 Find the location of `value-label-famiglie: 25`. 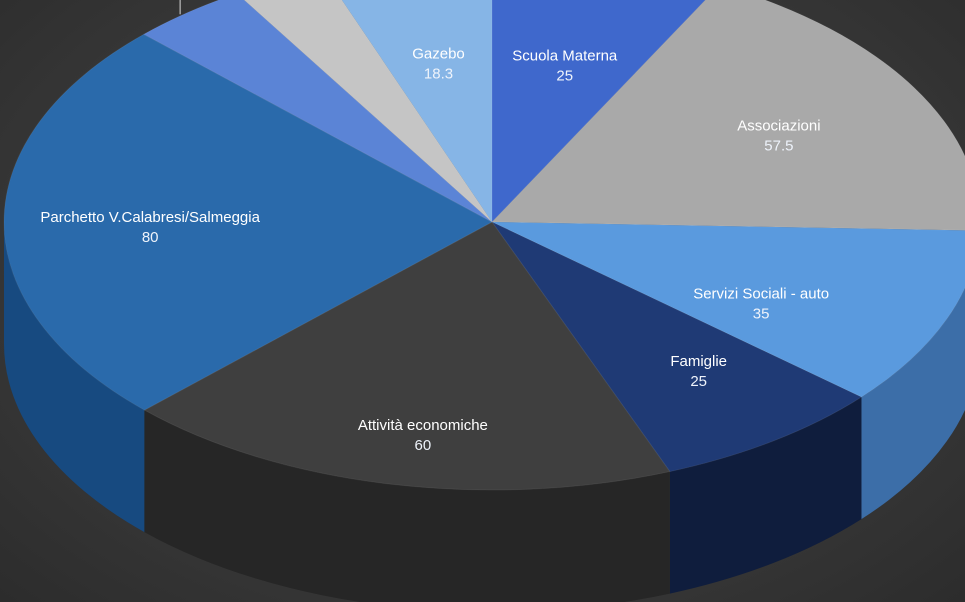

value-label-famiglie: 25 is located at coordinates (698, 381).